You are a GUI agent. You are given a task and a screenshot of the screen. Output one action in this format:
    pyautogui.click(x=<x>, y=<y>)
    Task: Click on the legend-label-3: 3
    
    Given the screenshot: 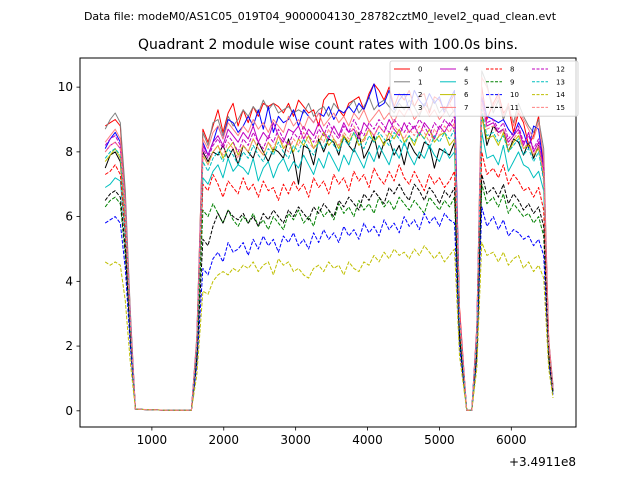 What is the action you would take?
    pyautogui.click(x=420, y=108)
    